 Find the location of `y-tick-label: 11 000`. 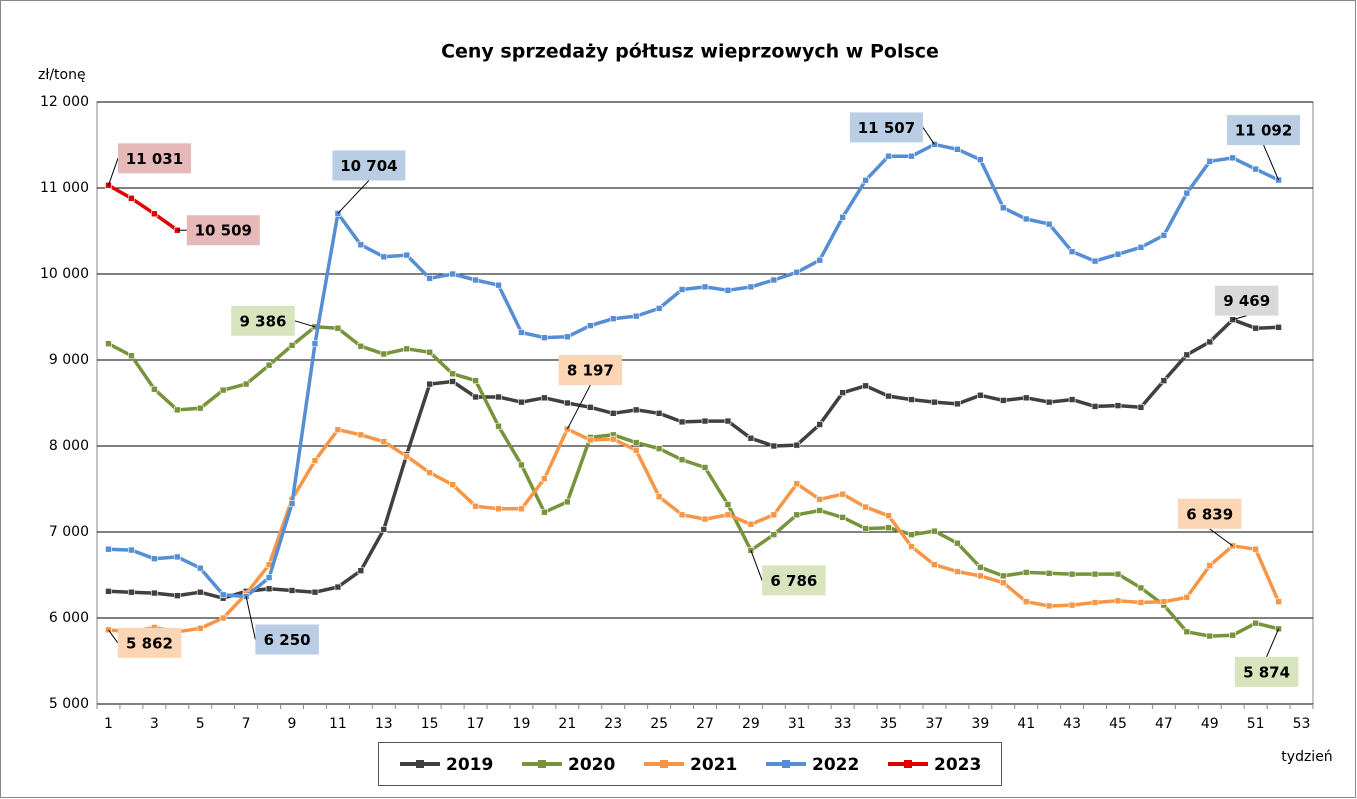

y-tick-label: 11 000 is located at coordinates (64, 188).